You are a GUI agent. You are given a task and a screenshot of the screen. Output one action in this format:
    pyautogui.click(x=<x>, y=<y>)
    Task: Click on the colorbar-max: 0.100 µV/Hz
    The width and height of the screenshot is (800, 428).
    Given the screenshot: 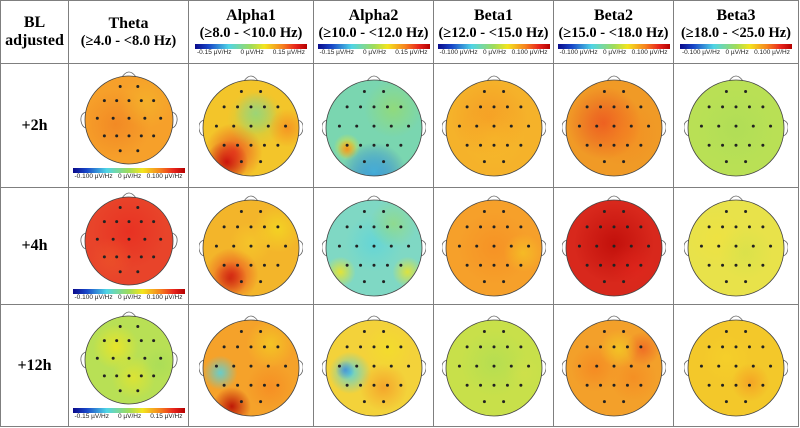 What is the action you would take?
    pyautogui.click(x=164, y=297)
    